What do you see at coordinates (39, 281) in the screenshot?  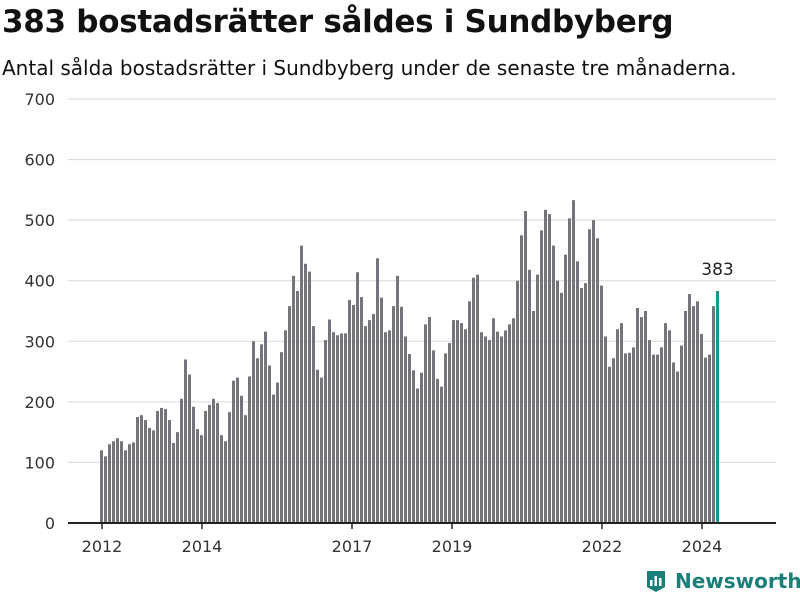 I see `y-tick-label: 400` at bounding box center [39, 281].